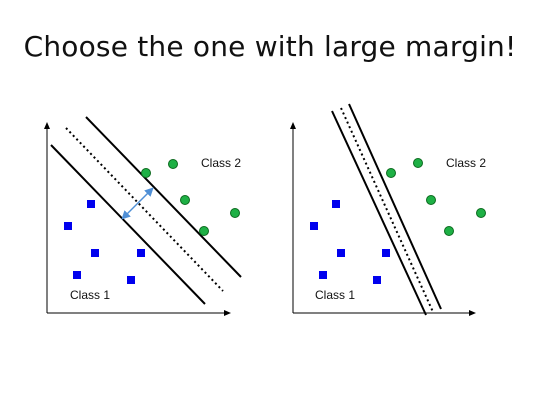 This screenshot has width=540, height=405. I want to click on left-class1-label: Class 1, so click(90, 295).